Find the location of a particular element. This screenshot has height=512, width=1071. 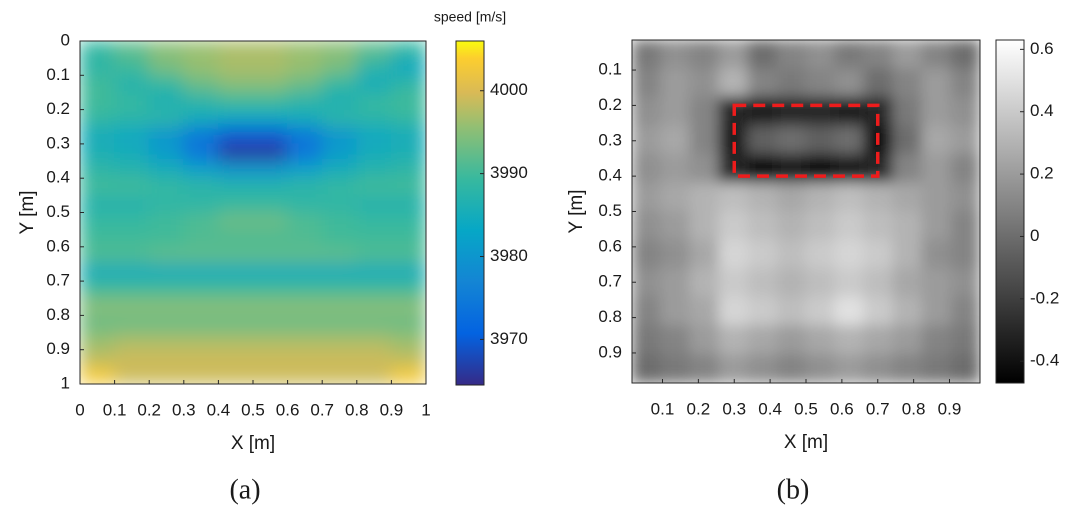

x-tick-label: 1 is located at coordinates (425, 409).